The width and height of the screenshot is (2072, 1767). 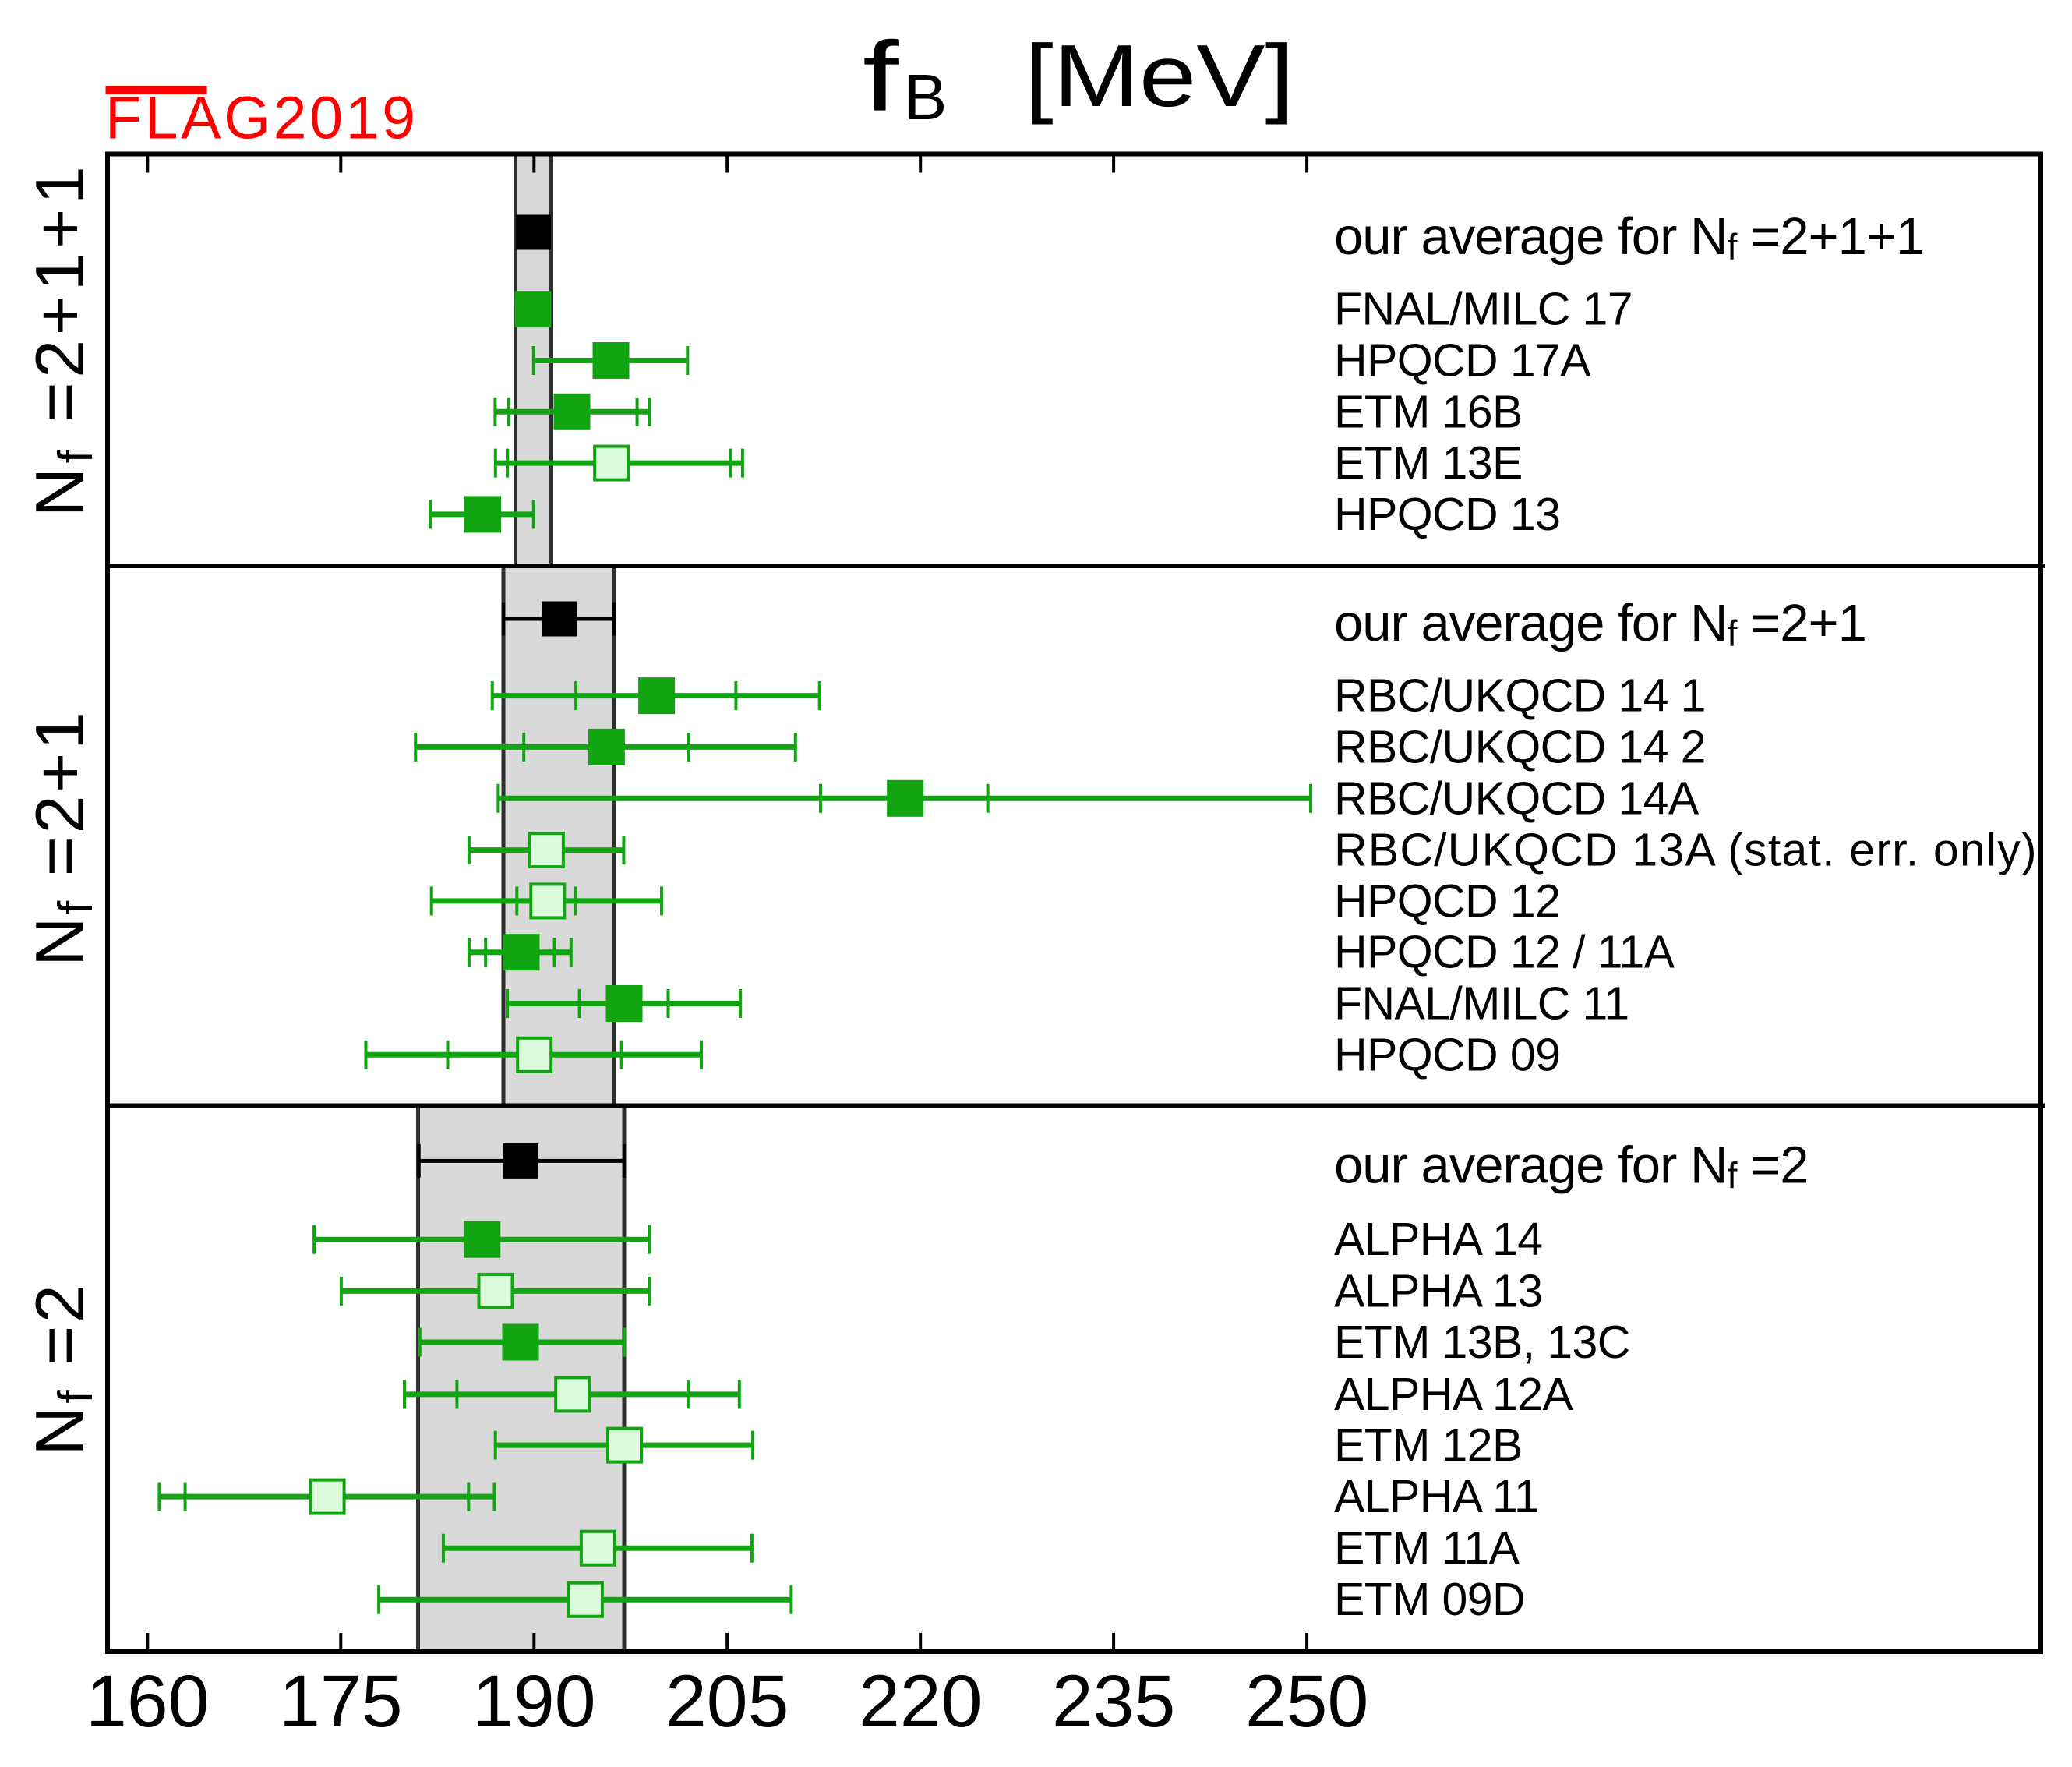 I want to click on svg-text: Nf =2, so click(x=62, y=1369).